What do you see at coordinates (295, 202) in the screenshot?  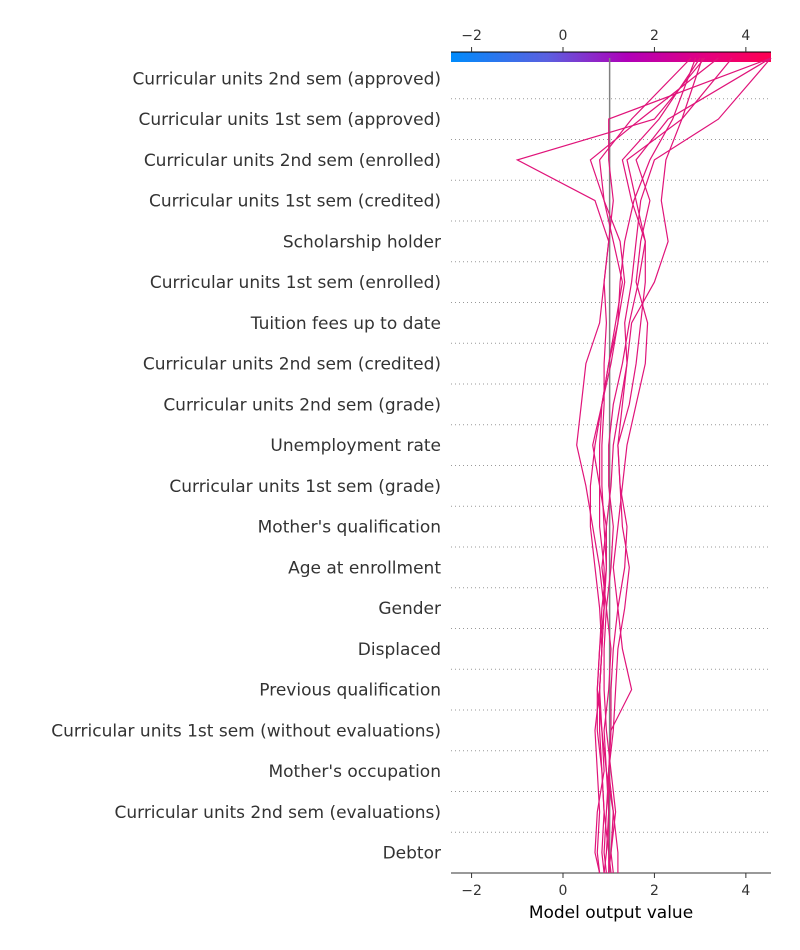 I see `feature-label: Curricular units 1st sem (credited)` at bounding box center [295, 202].